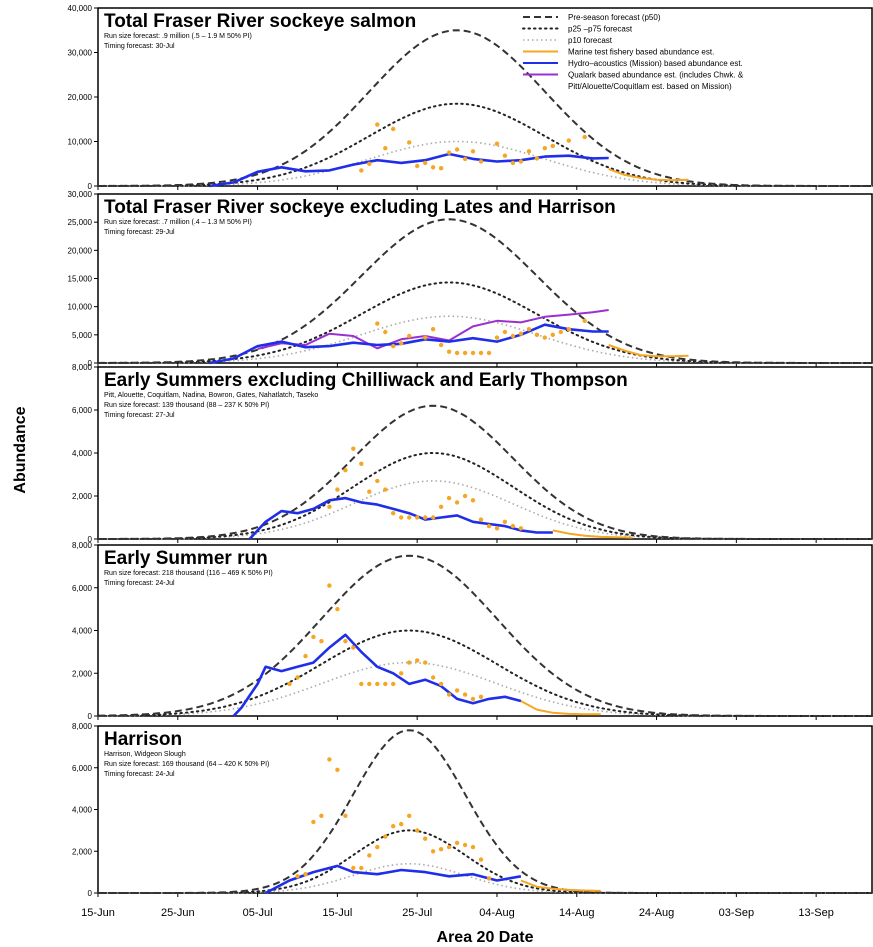  I want to click on x-tick-label: 13-Sep, so click(815, 913).